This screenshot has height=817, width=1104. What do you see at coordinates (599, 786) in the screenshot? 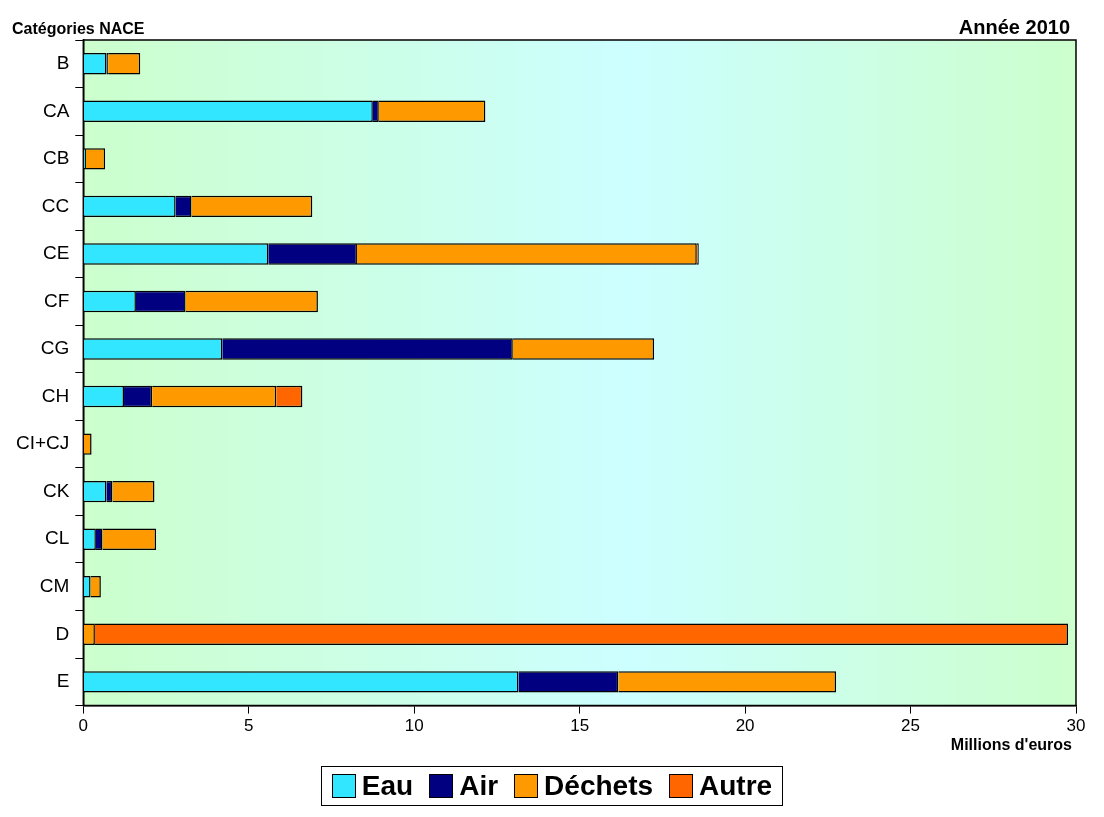
I see `text: Déchets` at bounding box center [599, 786].